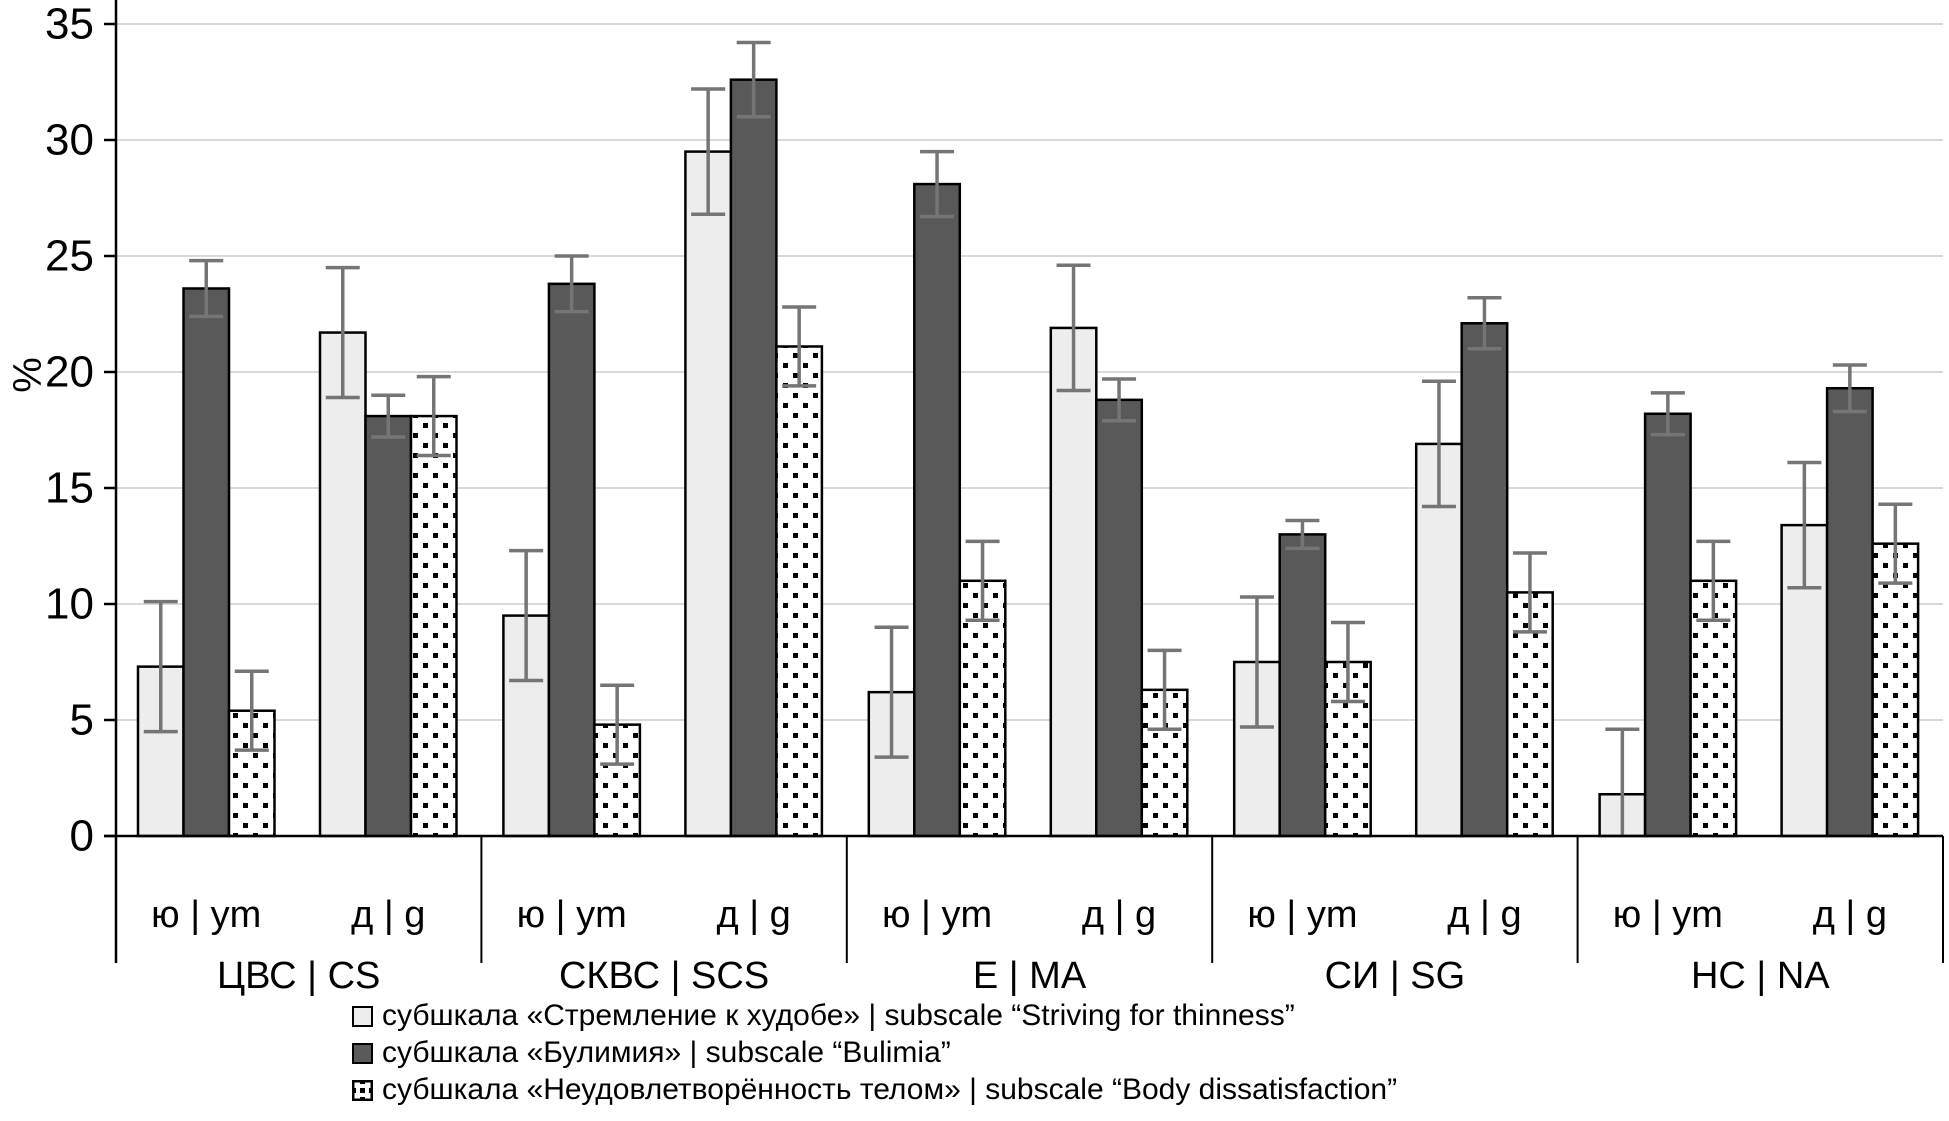 This screenshot has height=1121, width=1949. Describe the element at coordinates (572, 915) in the screenshot. I see `x-label-subgroup-g2-s1: ю | ym` at that location.